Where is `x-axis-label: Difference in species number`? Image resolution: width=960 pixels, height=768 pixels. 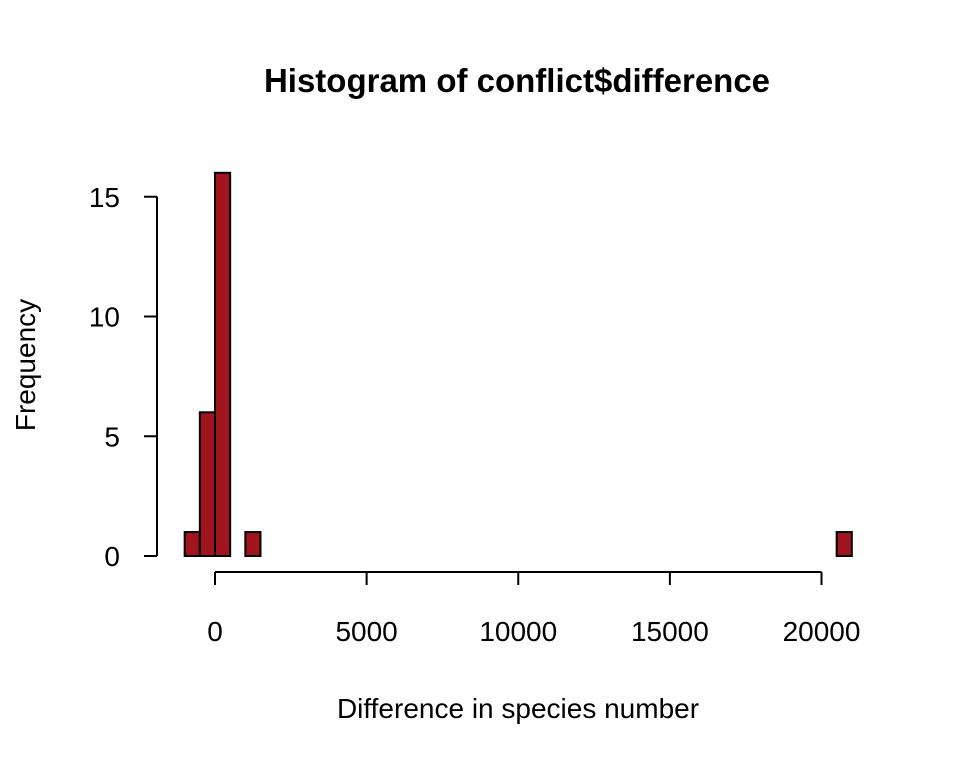 x-axis-label: Difference in species number is located at coordinates (518, 708).